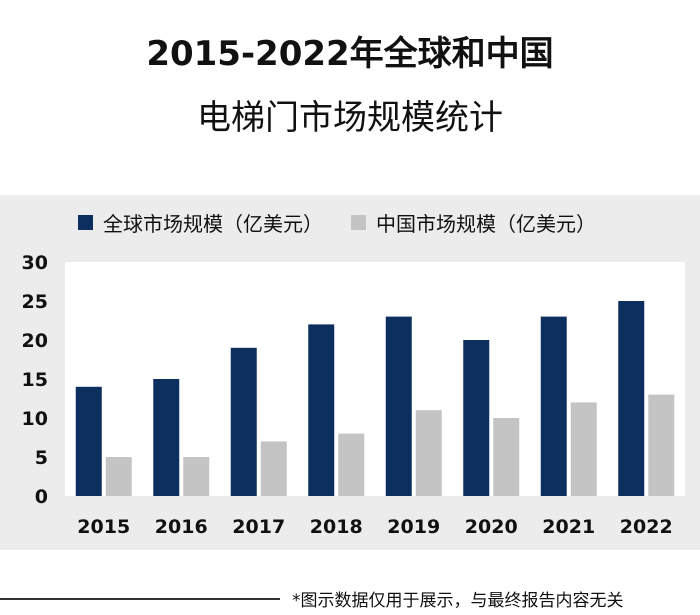  What do you see at coordinates (491, 527) in the screenshot?
I see `x-tick-label: 2020` at bounding box center [491, 527].